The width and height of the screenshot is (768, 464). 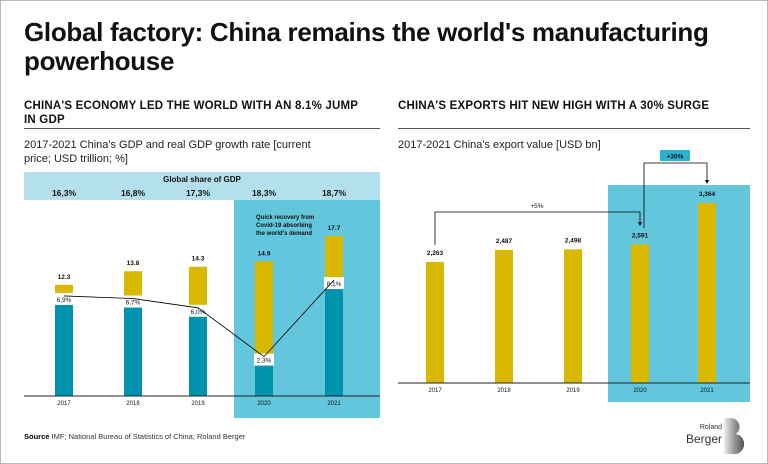 I want to click on svg-text: Berger, so click(x=704, y=439).